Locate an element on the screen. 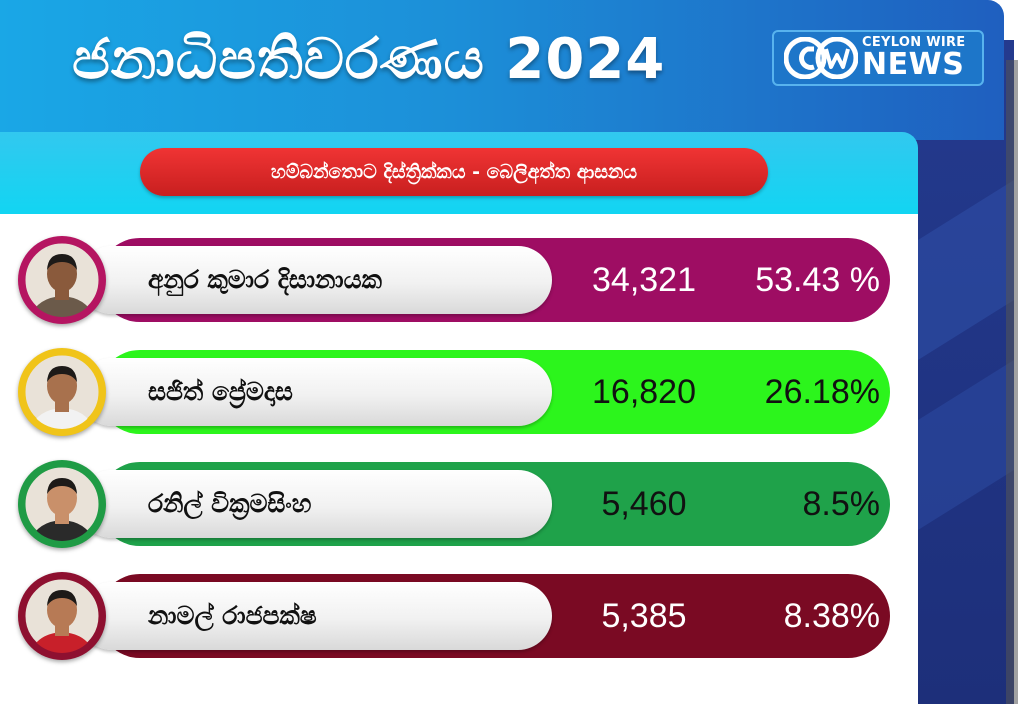  ceylon-wire-news-logo: CEYLON WIRE NEWS is located at coordinates (878, 58).